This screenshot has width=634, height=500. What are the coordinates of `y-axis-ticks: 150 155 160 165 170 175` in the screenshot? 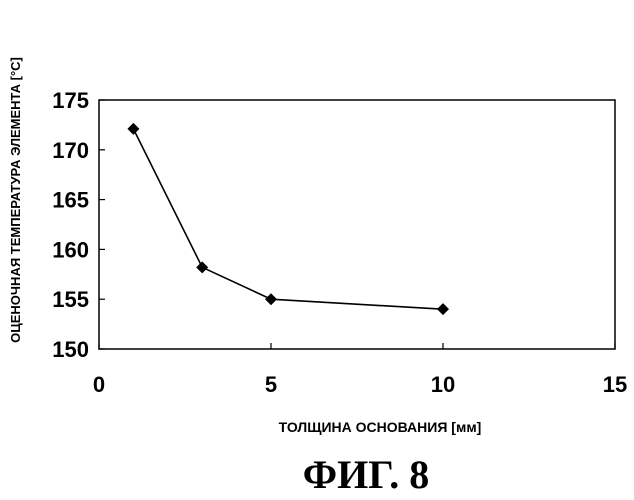 It's located at (78, 225).